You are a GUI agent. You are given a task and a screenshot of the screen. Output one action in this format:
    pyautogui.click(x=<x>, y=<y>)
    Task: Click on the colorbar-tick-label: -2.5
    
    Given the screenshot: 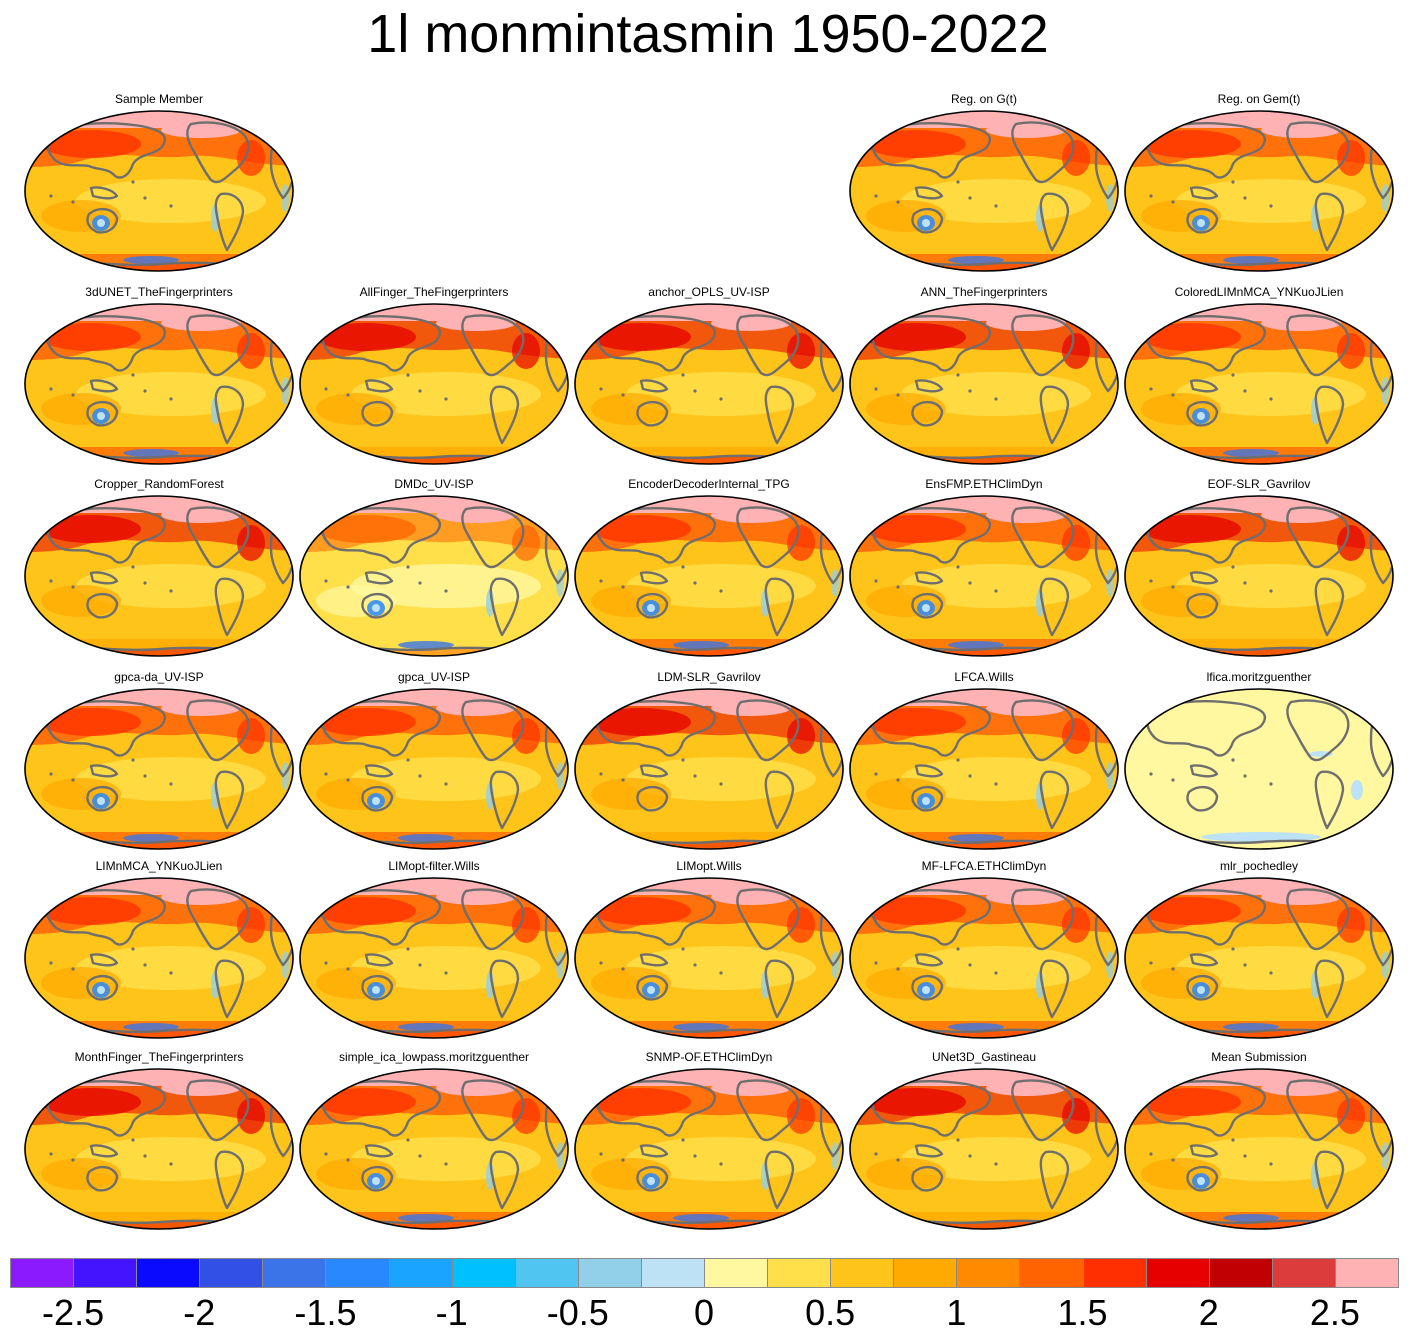 What is the action you would take?
    pyautogui.click(x=73, y=1312)
    